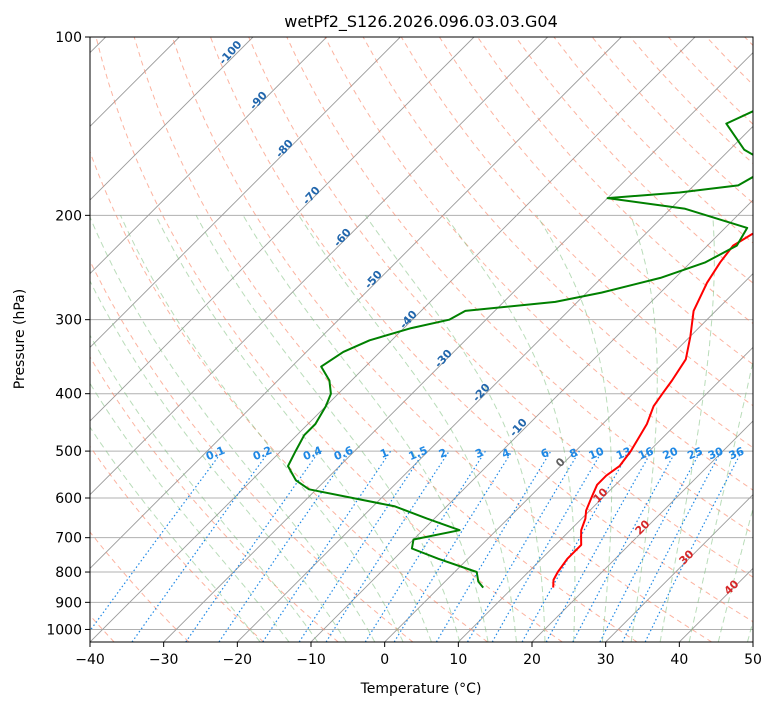  Describe the element at coordinates (373, 280) in the screenshot. I see `dry-adiabat-label: -50` at that location.